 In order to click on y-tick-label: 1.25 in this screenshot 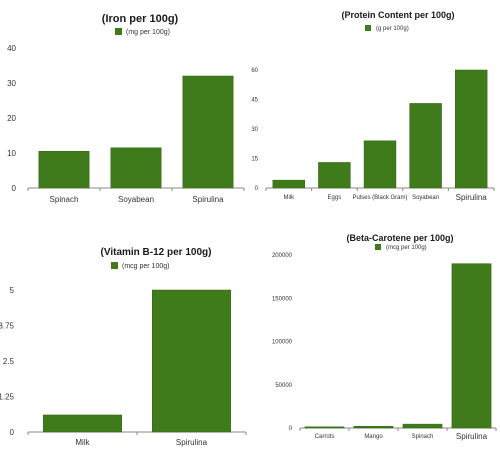, I will do `click(7, 396)`.